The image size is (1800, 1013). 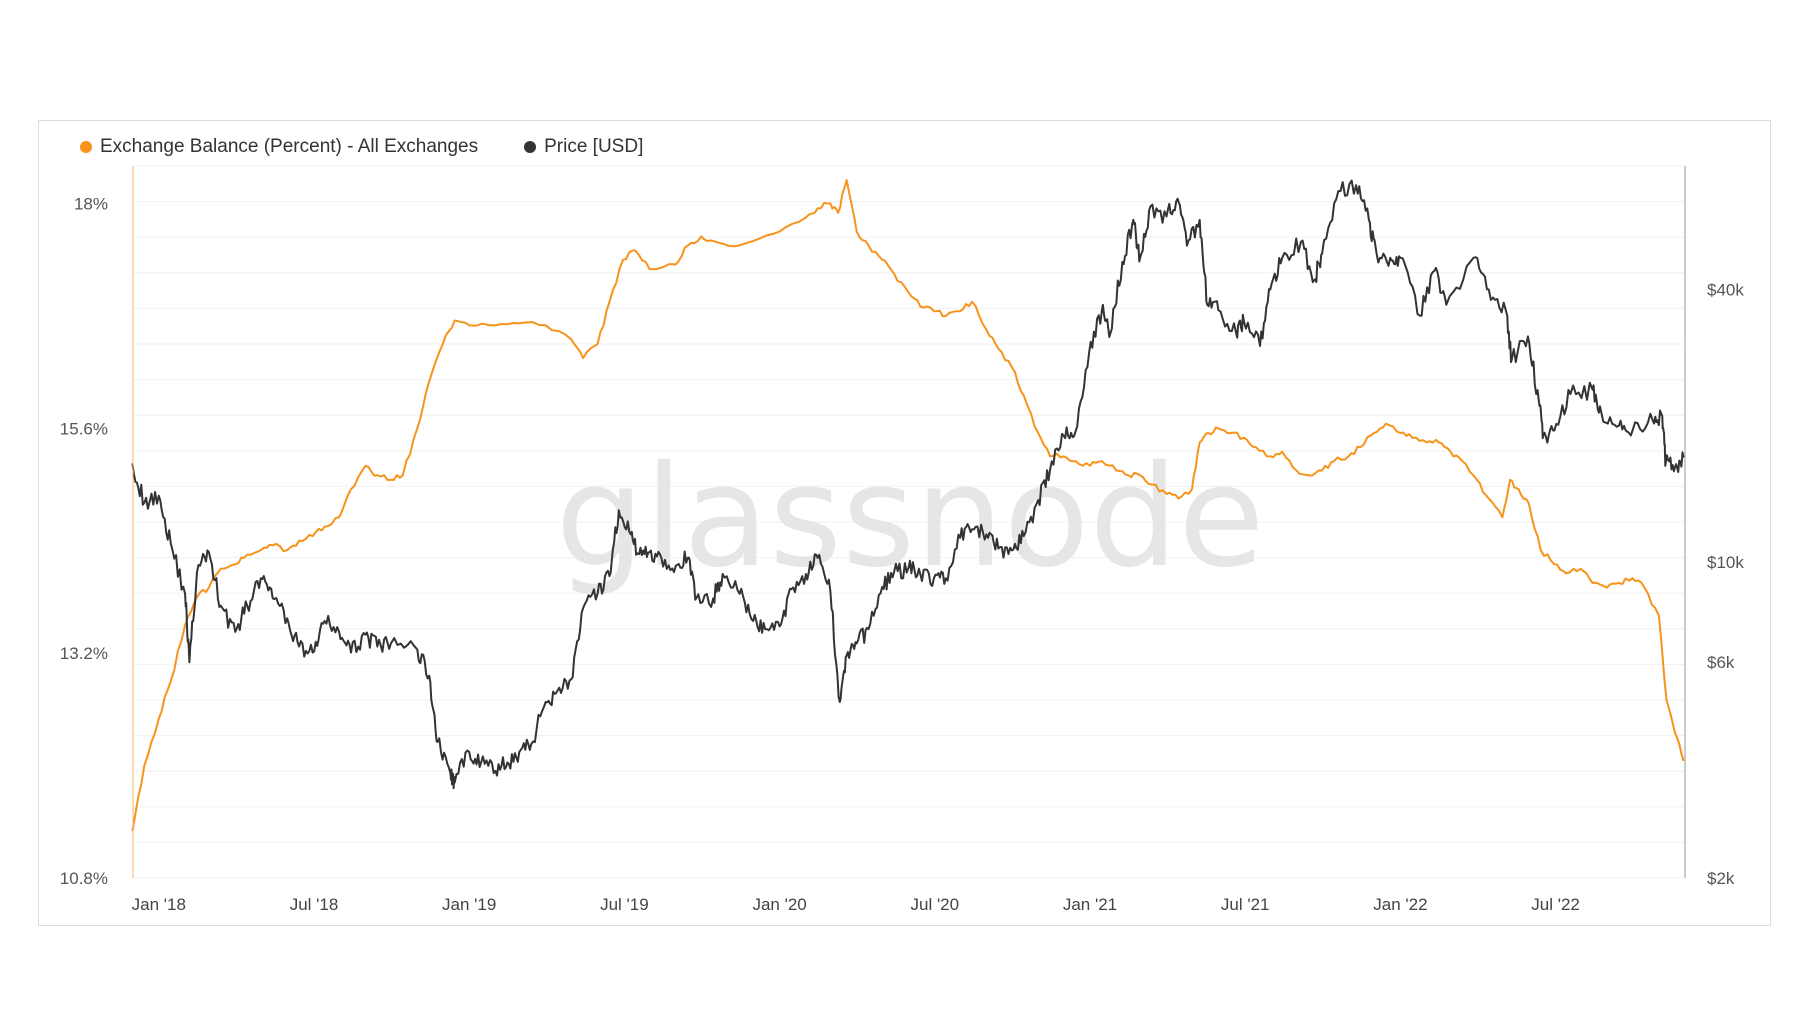 I want to click on legend-item-price: Price [USD], so click(x=583, y=147).